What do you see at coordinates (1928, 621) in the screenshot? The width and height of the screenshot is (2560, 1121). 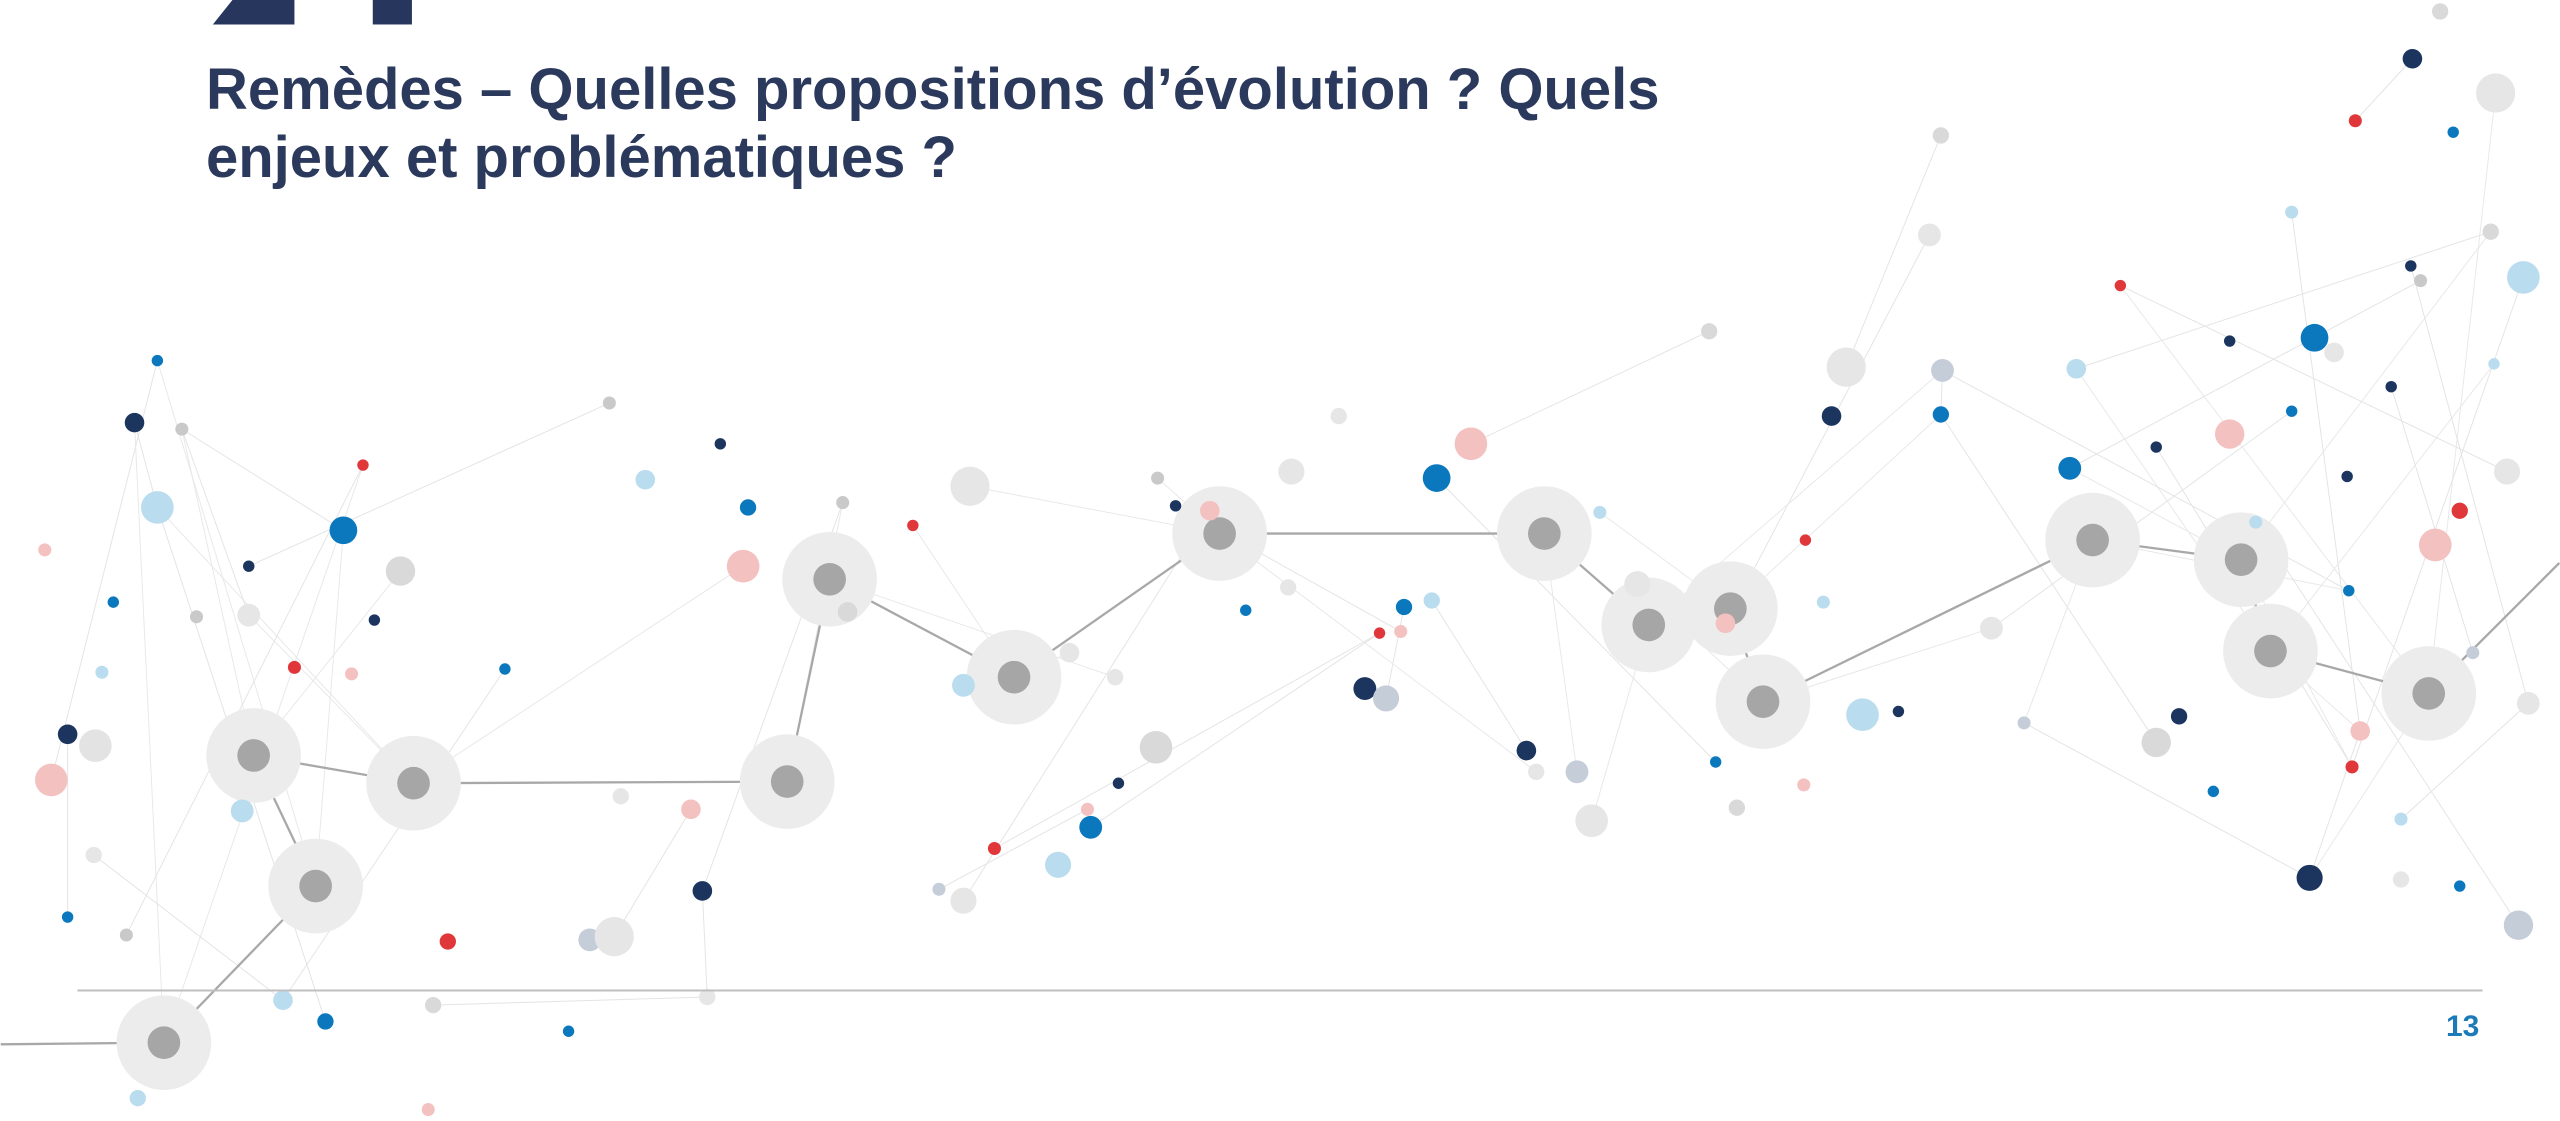 I see `hub-link` at bounding box center [1928, 621].